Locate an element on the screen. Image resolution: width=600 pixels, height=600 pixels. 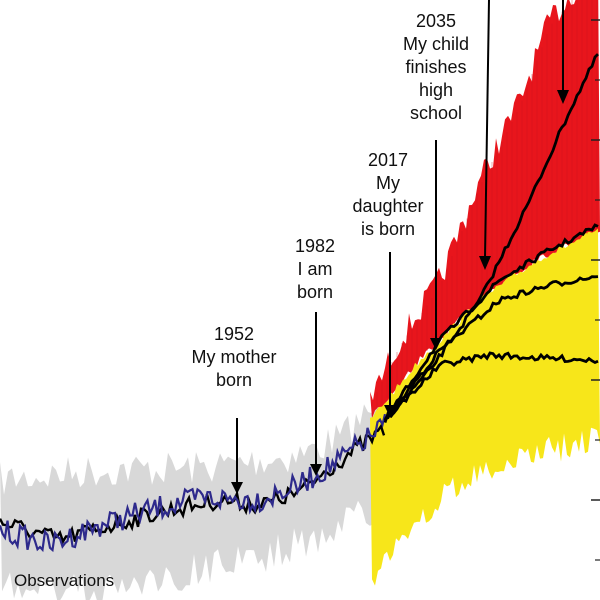
top-arrow-shaft is located at coordinates (487, 129).